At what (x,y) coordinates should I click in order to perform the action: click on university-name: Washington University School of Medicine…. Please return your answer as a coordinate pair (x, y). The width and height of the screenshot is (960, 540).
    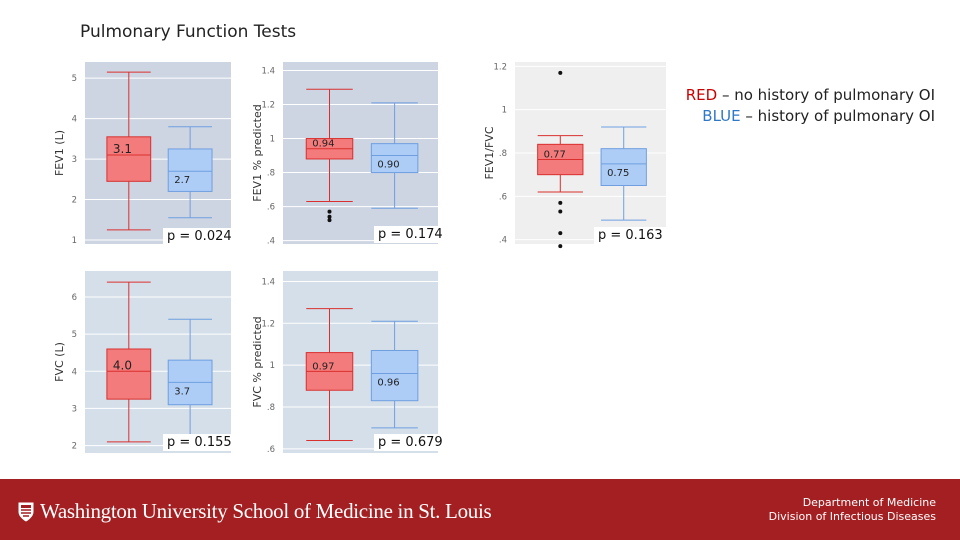
    Looking at the image, I should click on (266, 511).